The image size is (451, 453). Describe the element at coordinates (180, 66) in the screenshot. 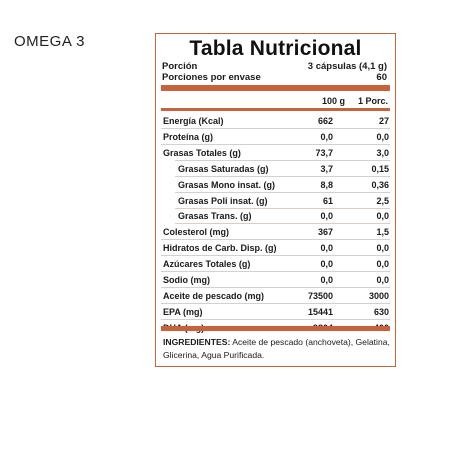

I see `portion-label: Porción` at that location.